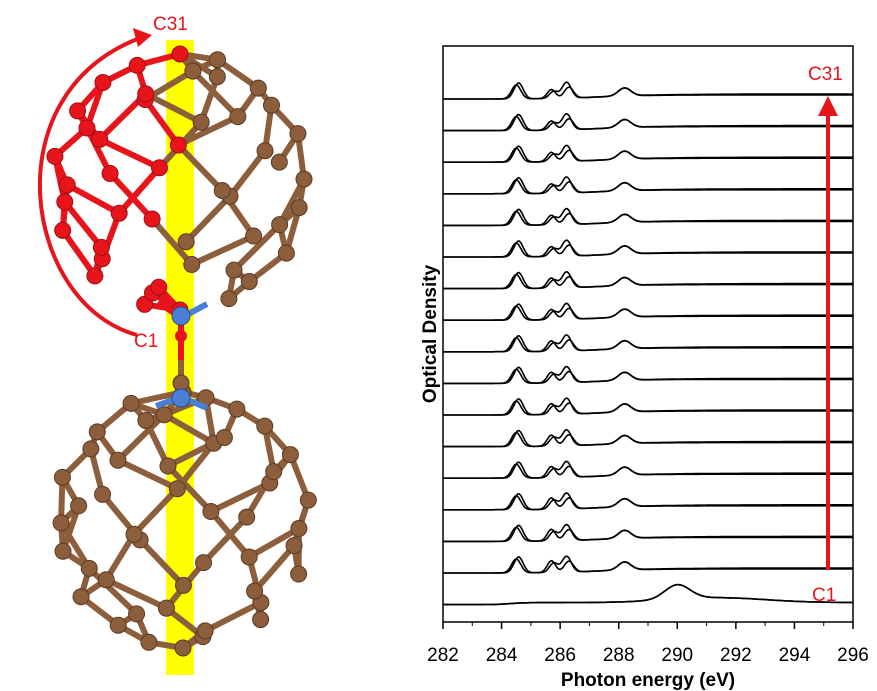 This screenshot has width=877, height=691. I want to click on linker-group, so click(181, 355).